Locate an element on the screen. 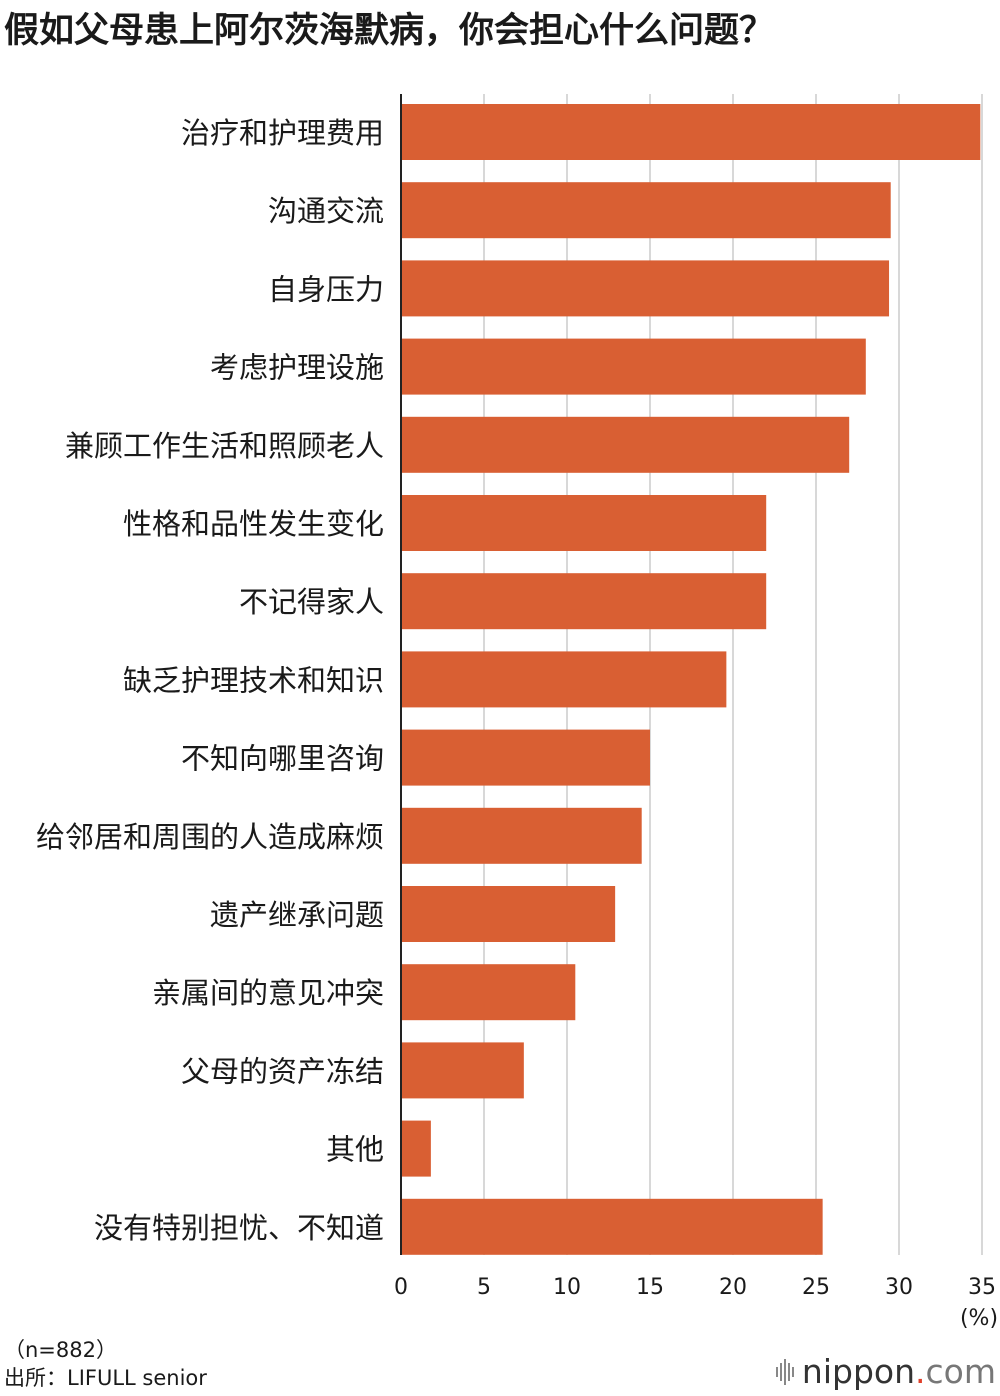 This screenshot has width=1000, height=1396. category-label: 考虑护理设施 is located at coordinates (297, 368).